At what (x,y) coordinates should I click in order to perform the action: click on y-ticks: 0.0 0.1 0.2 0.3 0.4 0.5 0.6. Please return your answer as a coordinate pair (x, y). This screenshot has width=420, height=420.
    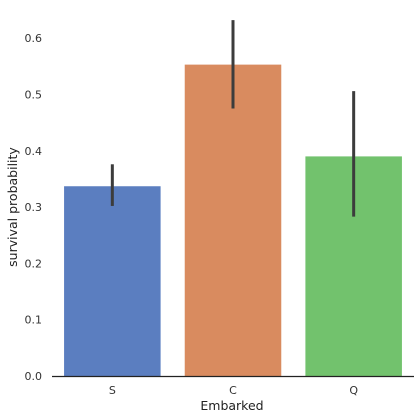
    Looking at the image, I should click on (34, 207).